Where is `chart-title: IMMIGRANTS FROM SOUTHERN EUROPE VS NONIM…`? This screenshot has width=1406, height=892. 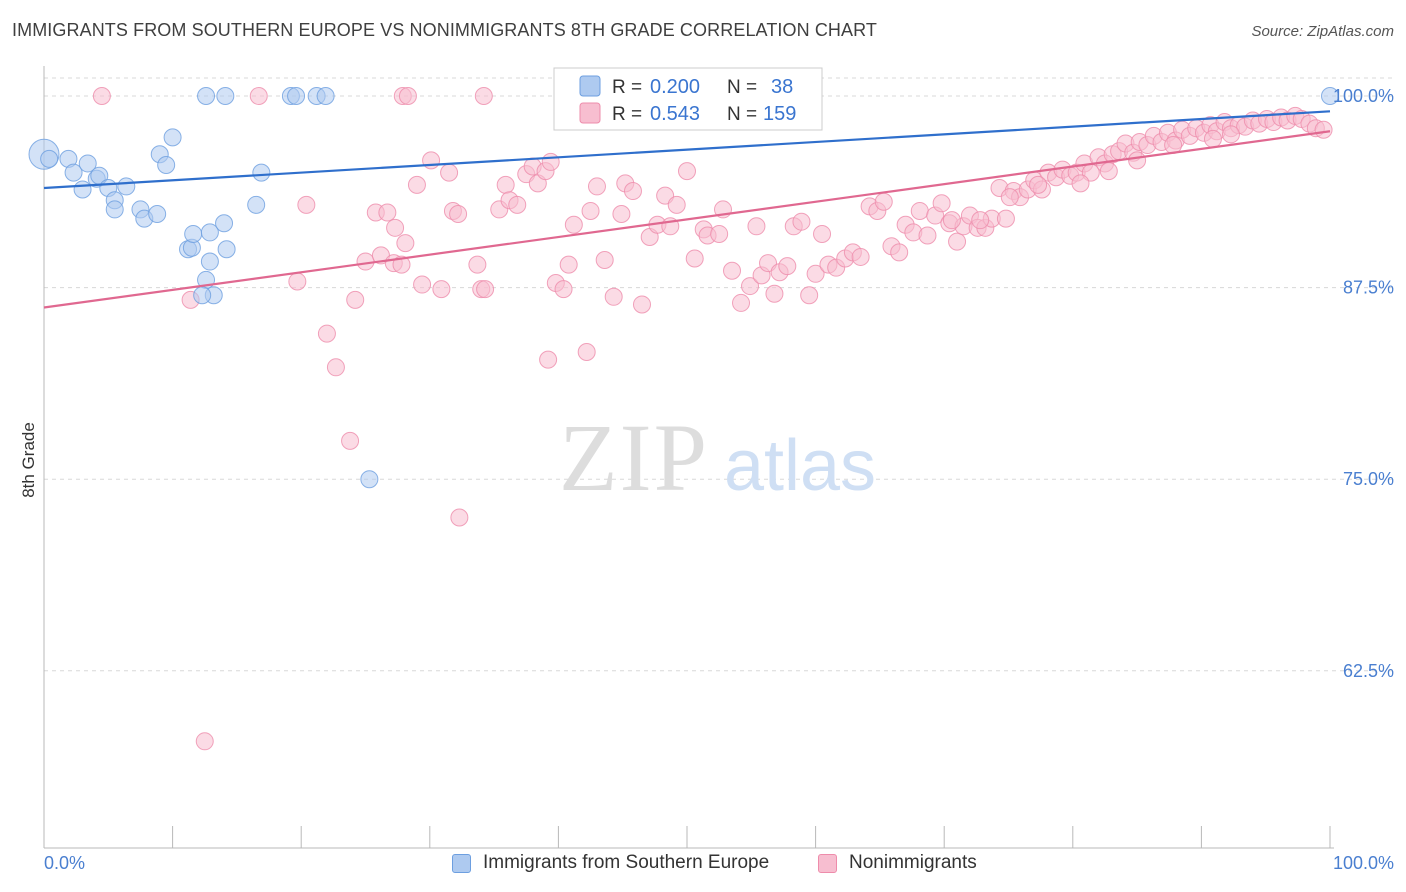 chart-title: IMMIGRANTS FROM SOUTHERN EUROPE VS NONIM… is located at coordinates (444, 30).